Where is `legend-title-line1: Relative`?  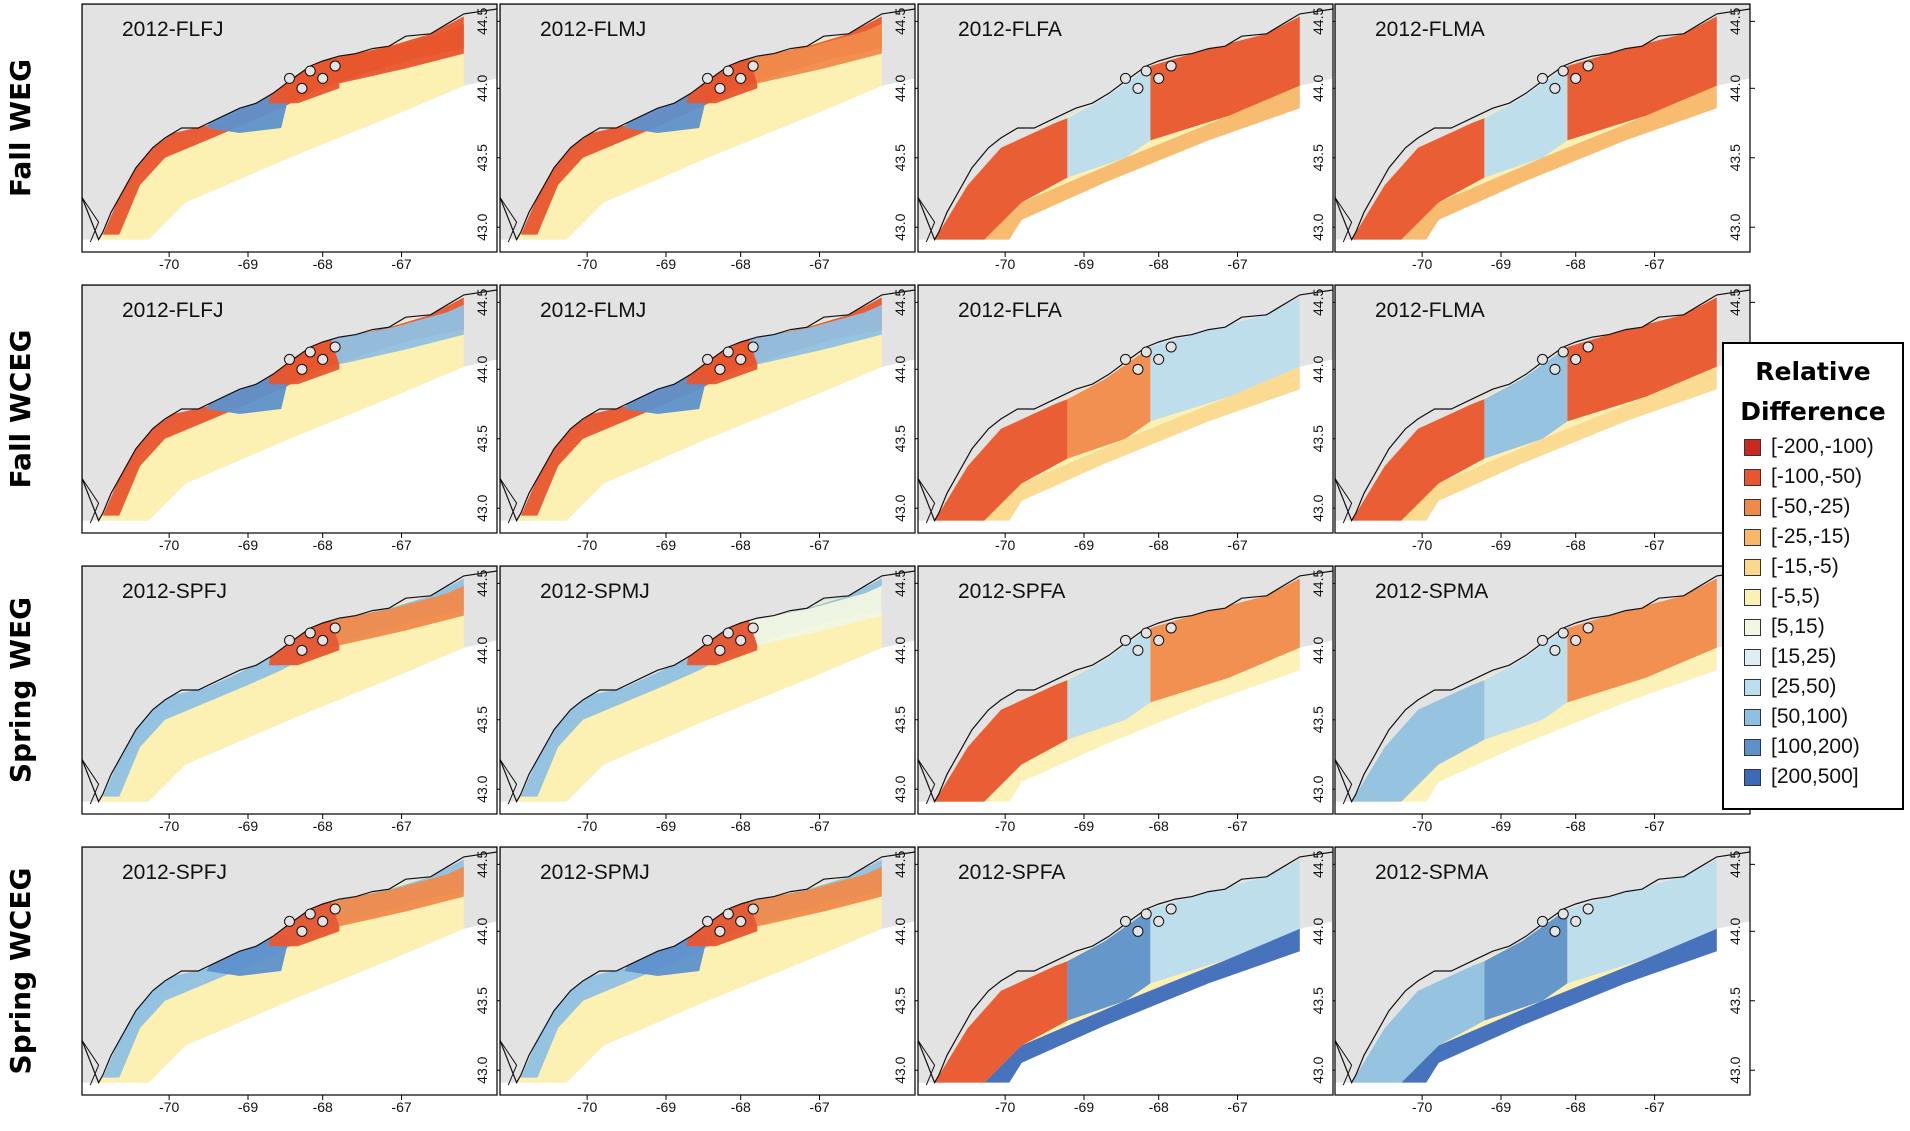 legend-title-line1: Relative is located at coordinates (1813, 371).